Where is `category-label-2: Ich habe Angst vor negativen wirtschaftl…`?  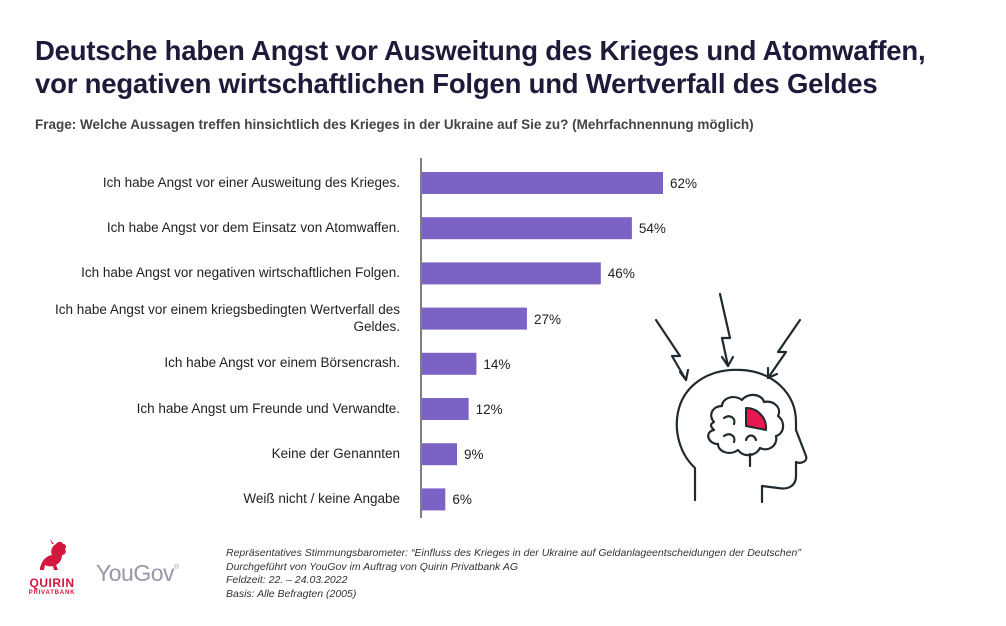 category-label-2: Ich habe Angst vor negativen wirtschaftl… is located at coordinates (240, 272).